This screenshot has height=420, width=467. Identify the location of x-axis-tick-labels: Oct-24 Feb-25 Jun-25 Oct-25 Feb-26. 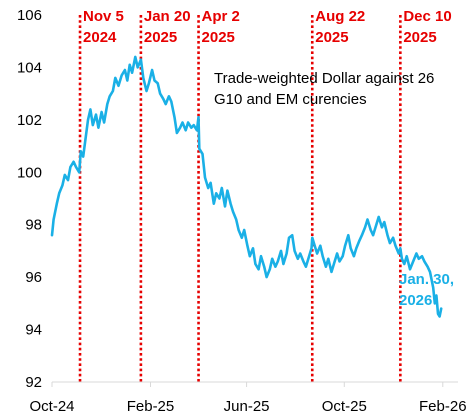
(248, 398).